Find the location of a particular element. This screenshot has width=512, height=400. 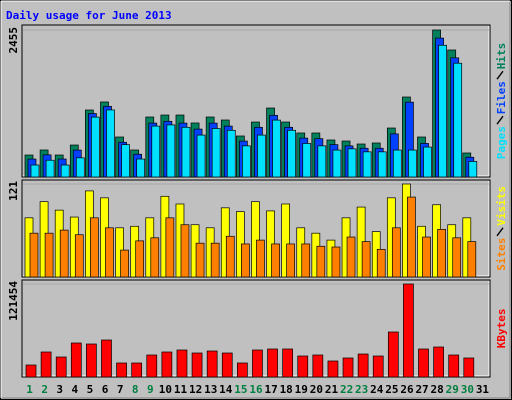

x-tick-label: 19 is located at coordinates (301, 389).